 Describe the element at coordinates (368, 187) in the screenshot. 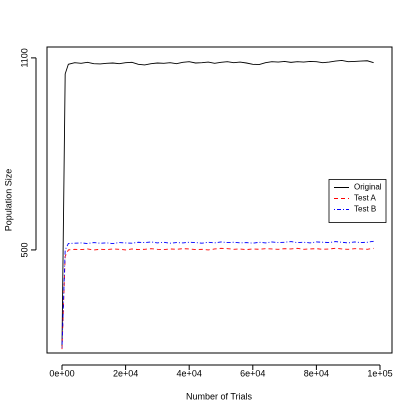

I see `legend-label: Original` at that location.